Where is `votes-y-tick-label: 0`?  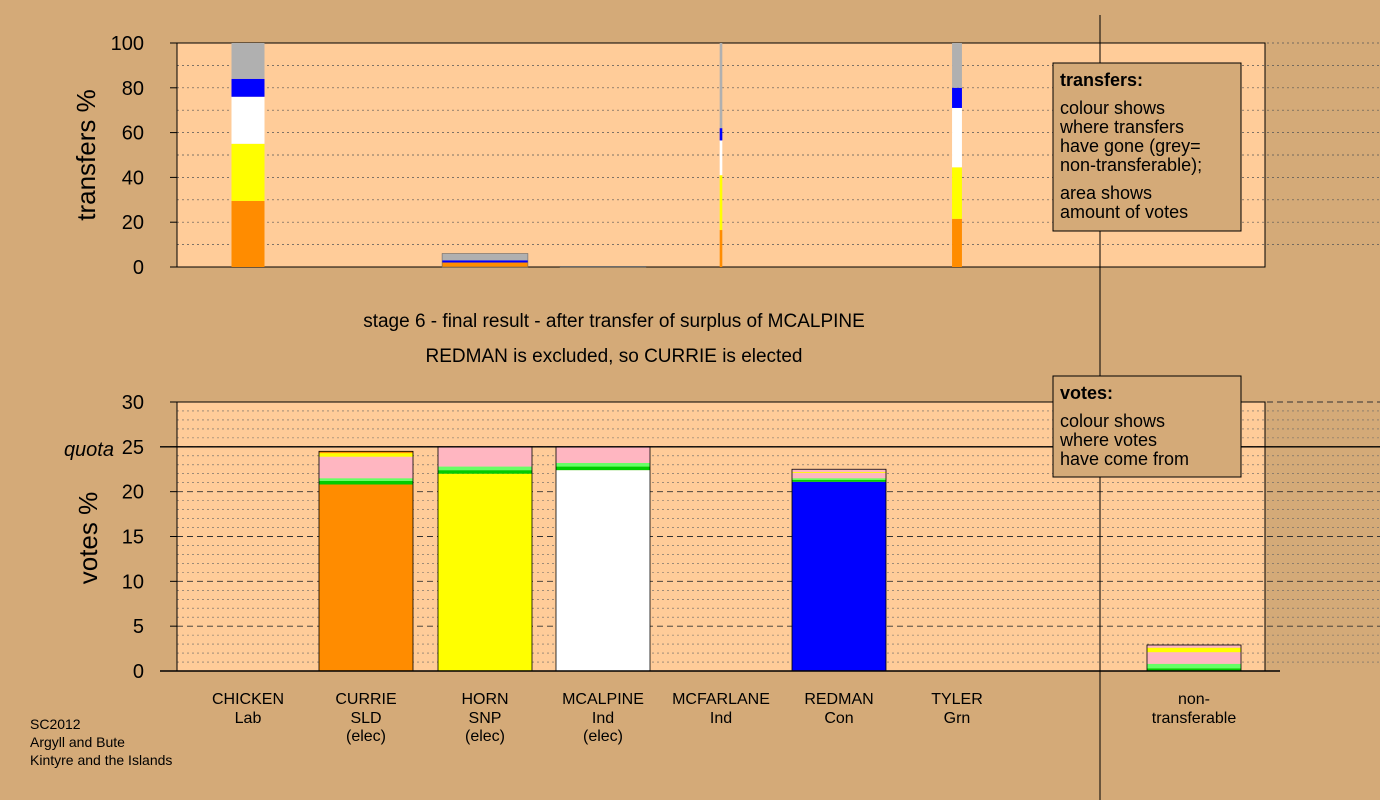 votes-y-tick-label: 0 is located at coordinates (138, 672).